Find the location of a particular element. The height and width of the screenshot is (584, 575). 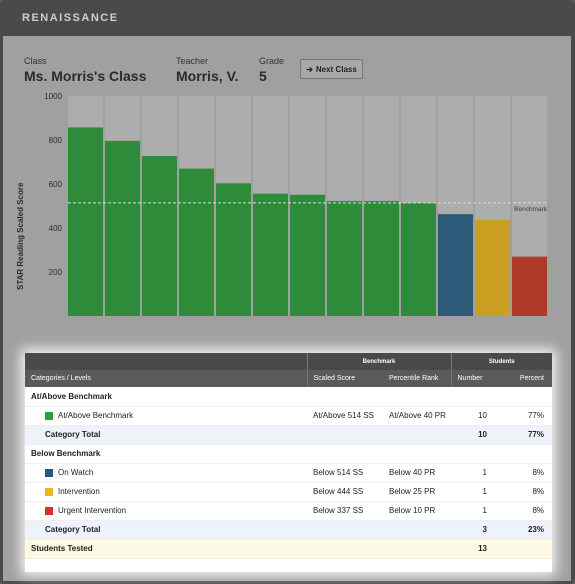

green-swatch-icon is located at coordinates (49, 415).